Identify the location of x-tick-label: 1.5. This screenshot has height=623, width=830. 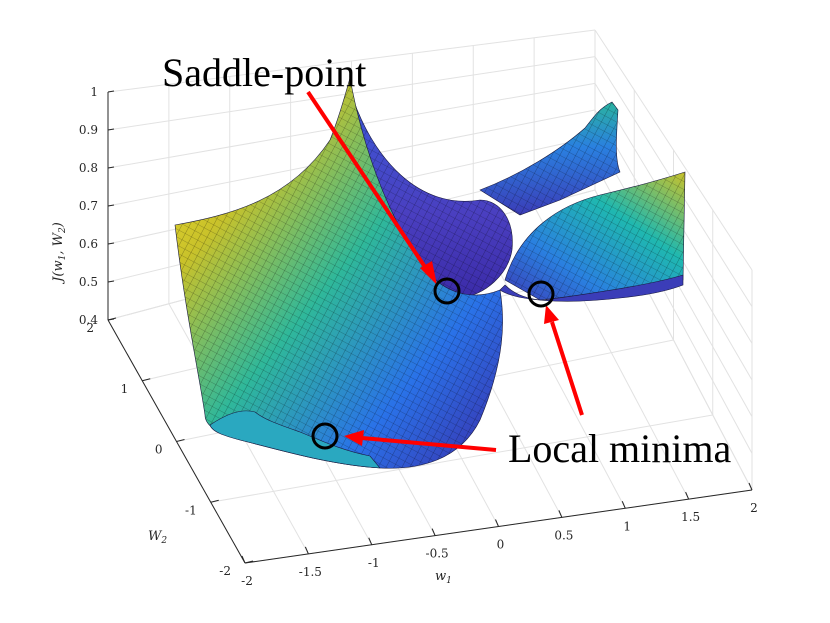
(690, 517).